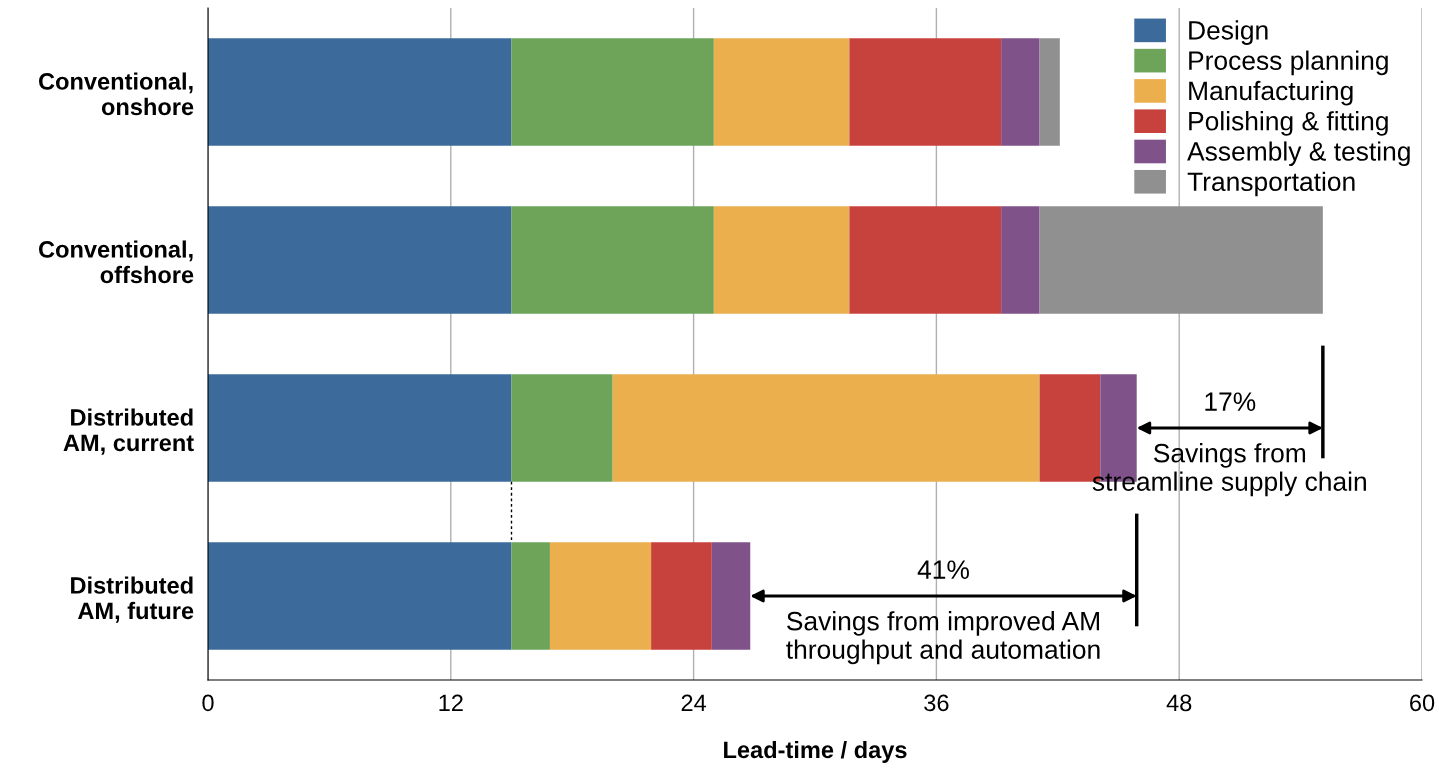 The width and height of the screenshot is (1439, 776). What do you see at coordinates (1230, 401) in the screenshot?
I see `annotation: 17%` at bounding box center [1230, 401].